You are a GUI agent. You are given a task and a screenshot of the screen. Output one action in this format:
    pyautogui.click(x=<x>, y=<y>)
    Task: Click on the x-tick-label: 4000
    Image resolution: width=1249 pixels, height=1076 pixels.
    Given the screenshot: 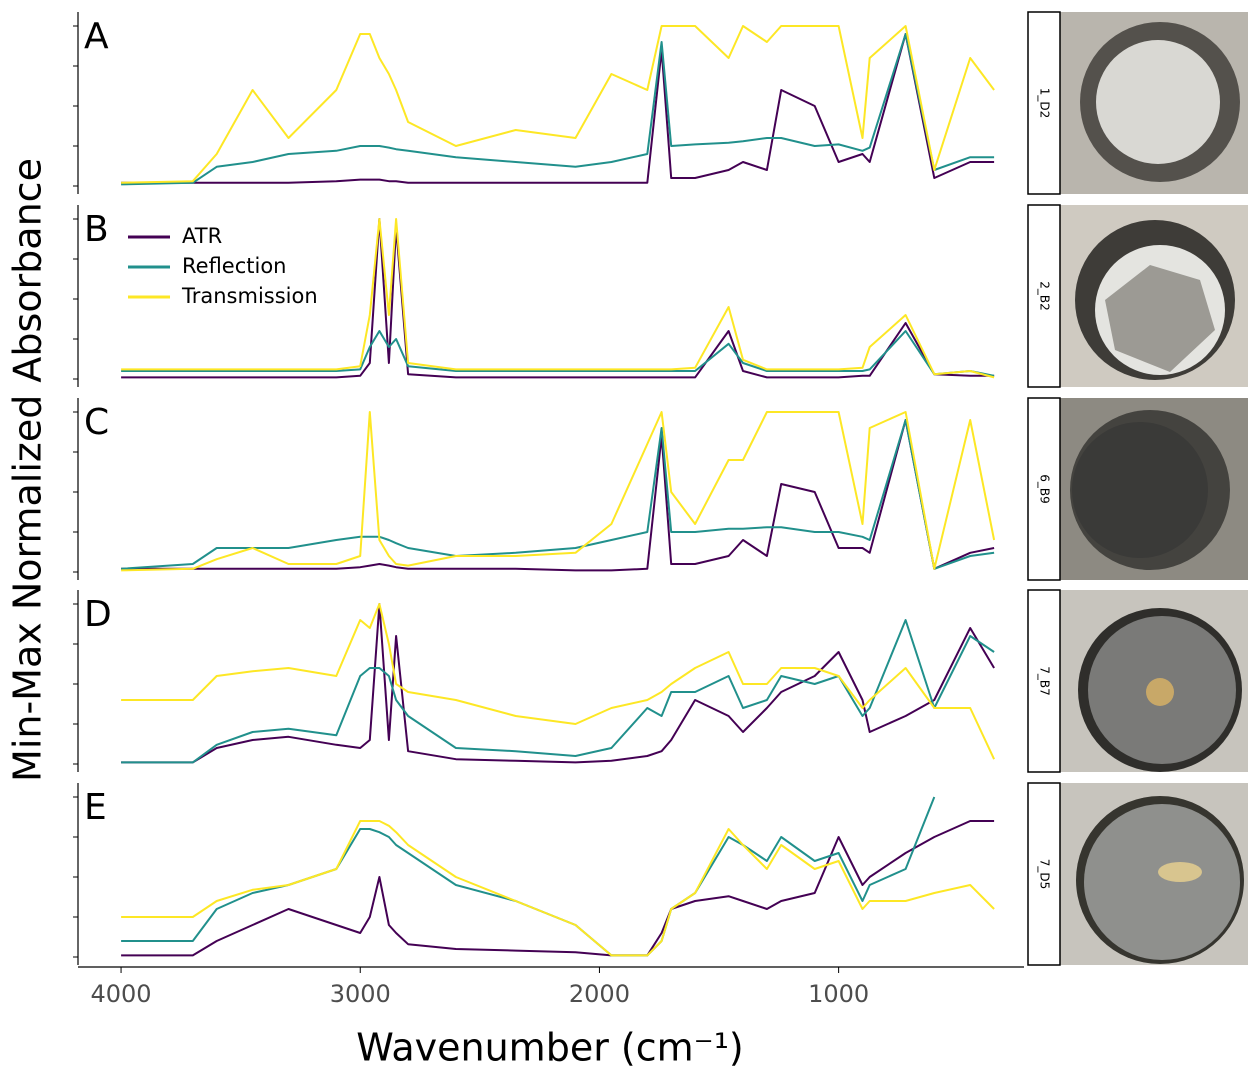 What is the action you would take?
    pyautogui.click(x=121, y=994)
    